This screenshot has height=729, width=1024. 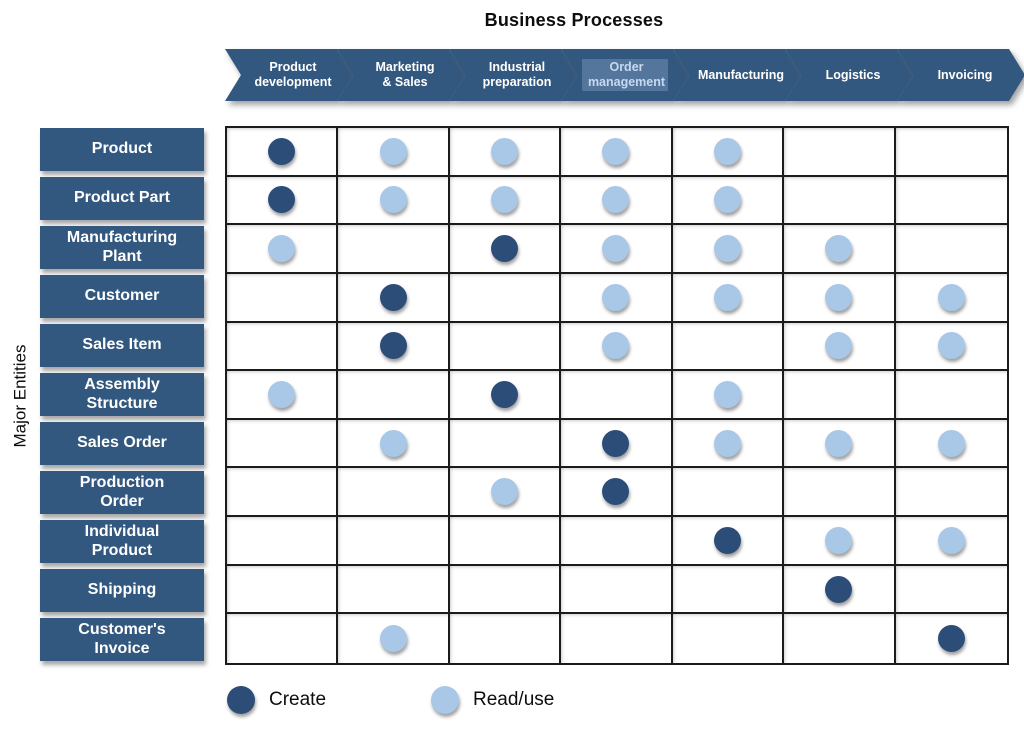 I want to click on process-chevron-label: Product development, so click(x=293, y=74).